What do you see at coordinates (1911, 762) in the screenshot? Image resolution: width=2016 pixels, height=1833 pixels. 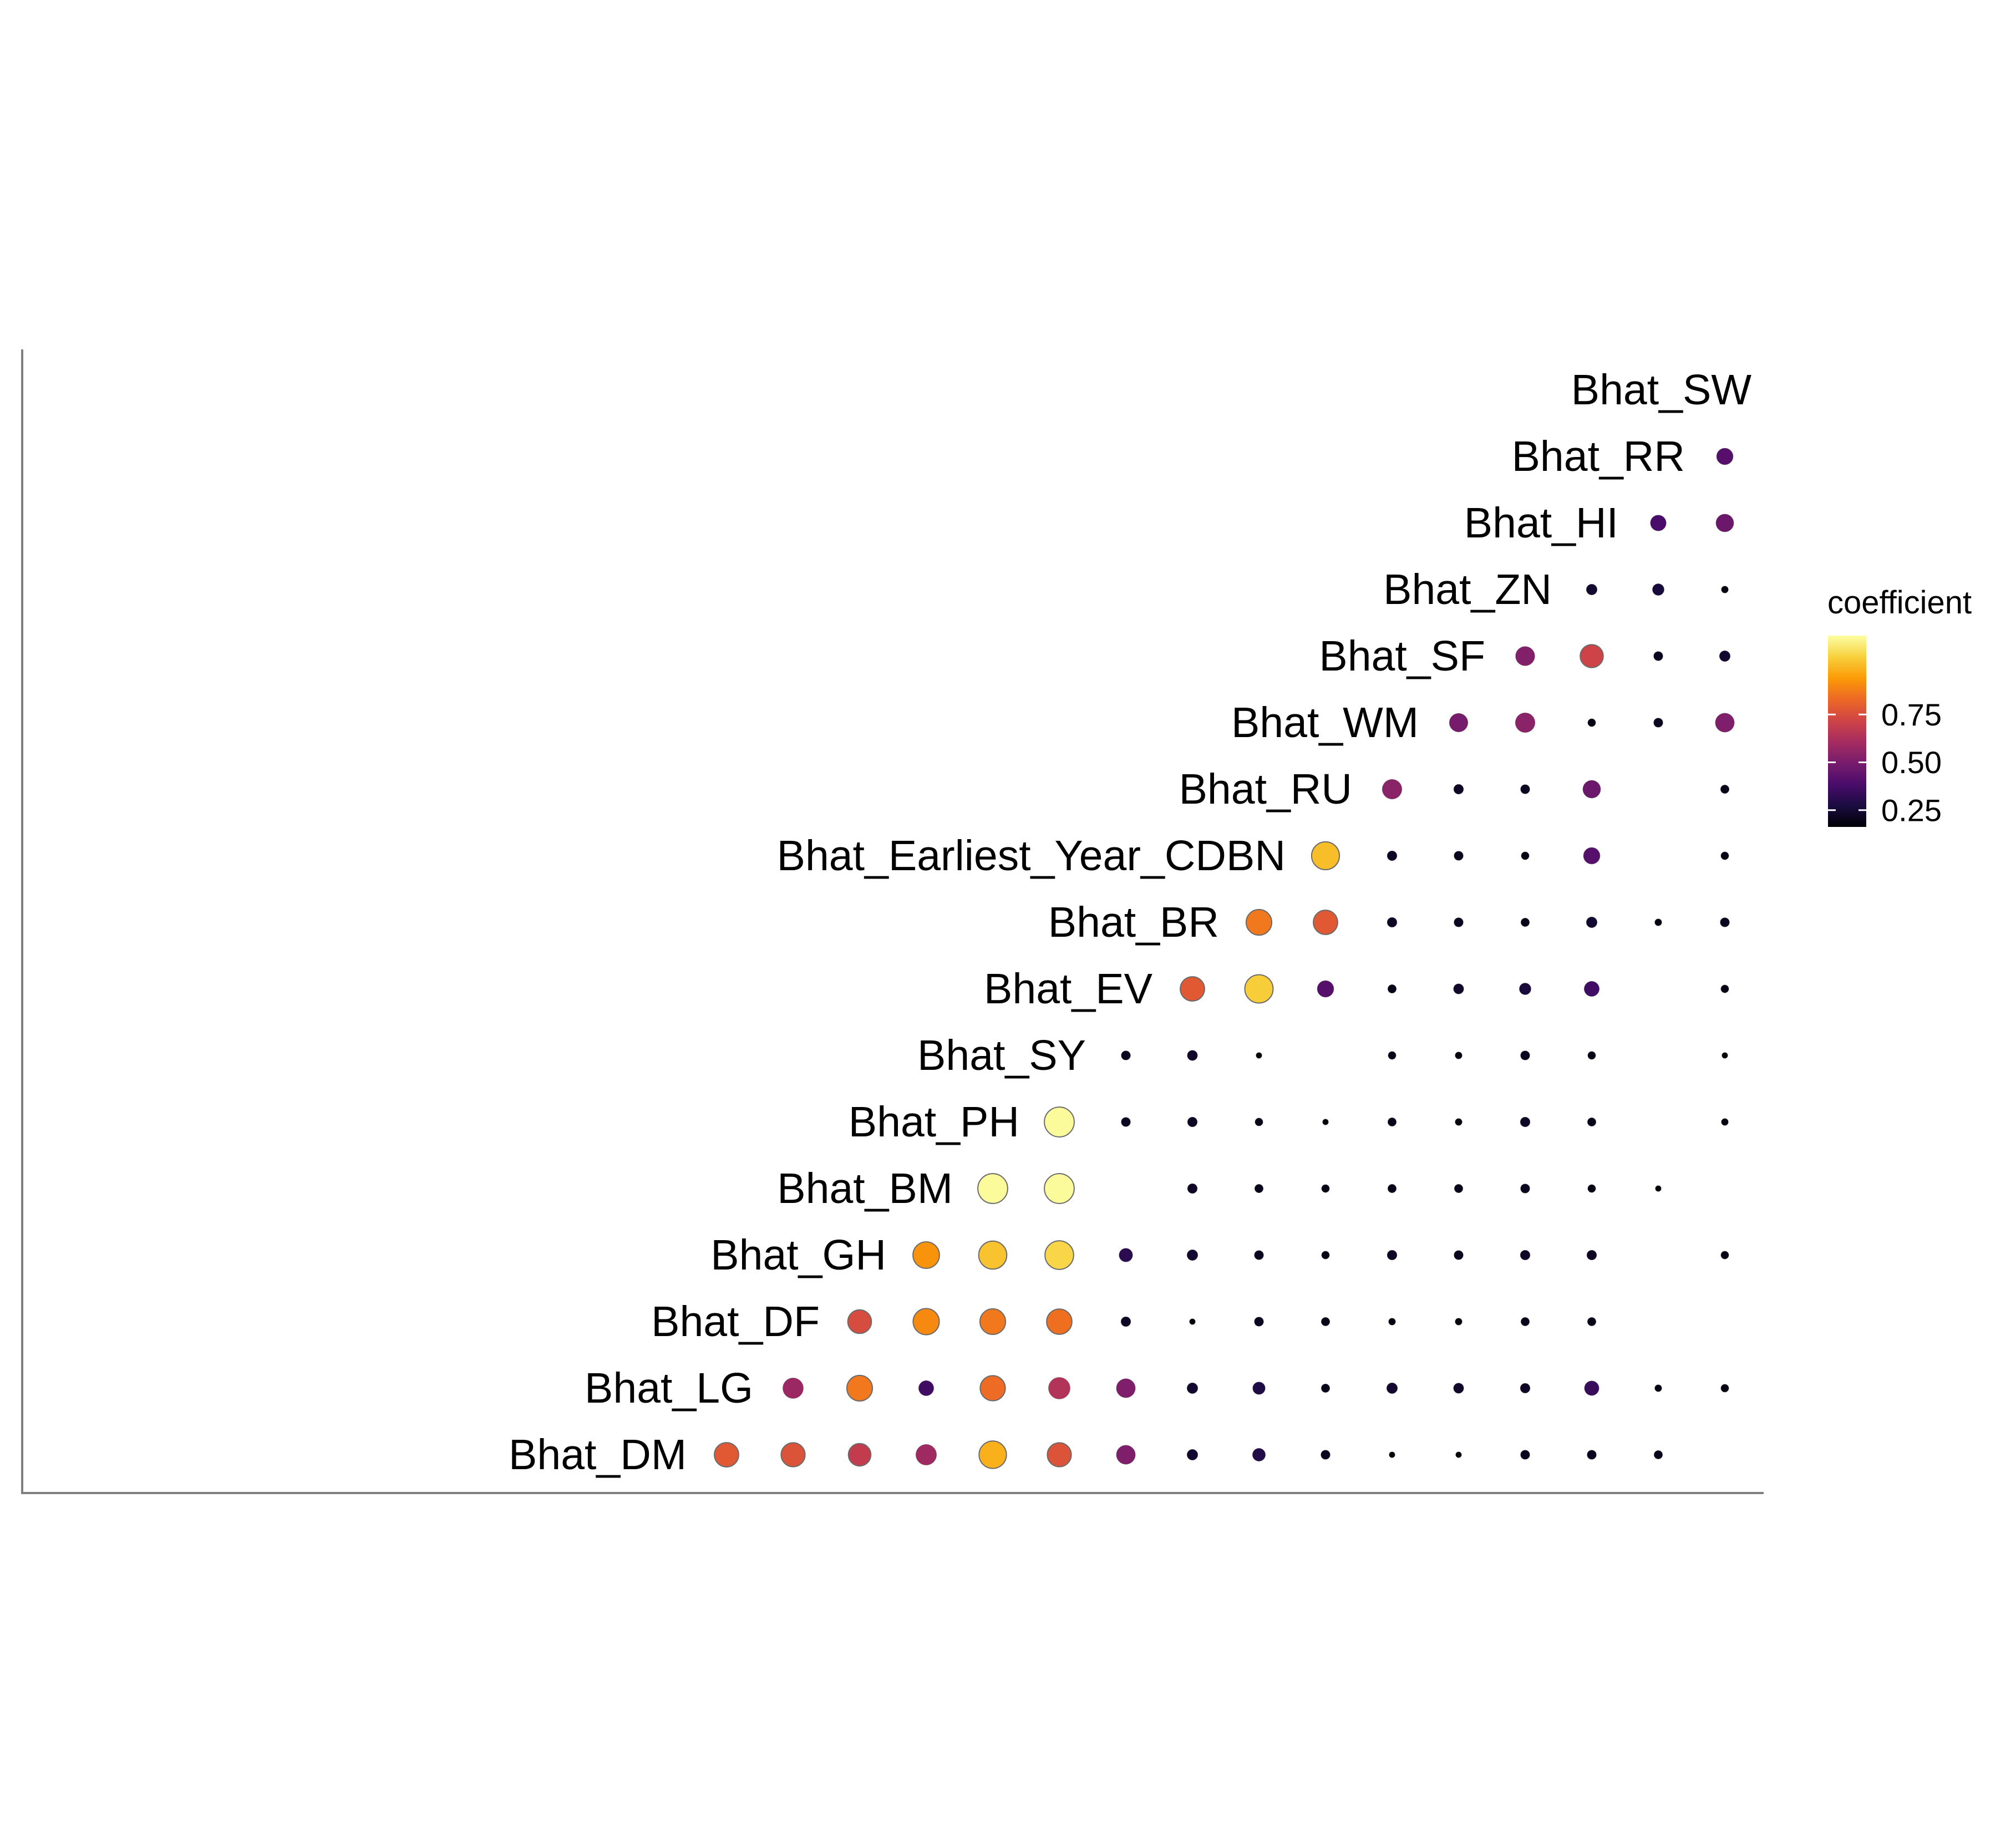 I see `legend-tick-label: 0.50` at bounding box center [1911, 762].